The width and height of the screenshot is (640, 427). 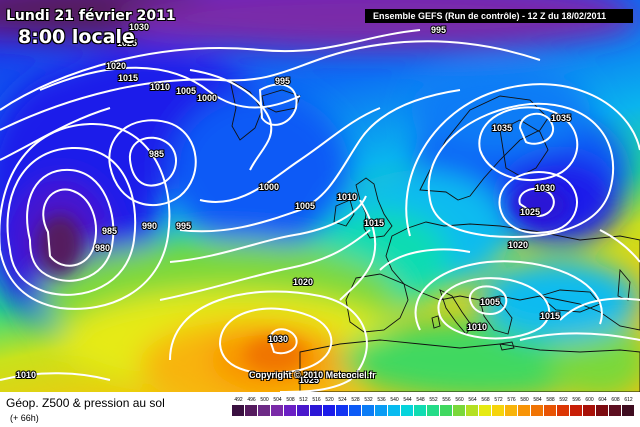 I want to click on legend-item: 516, so click(x=316, y=407).